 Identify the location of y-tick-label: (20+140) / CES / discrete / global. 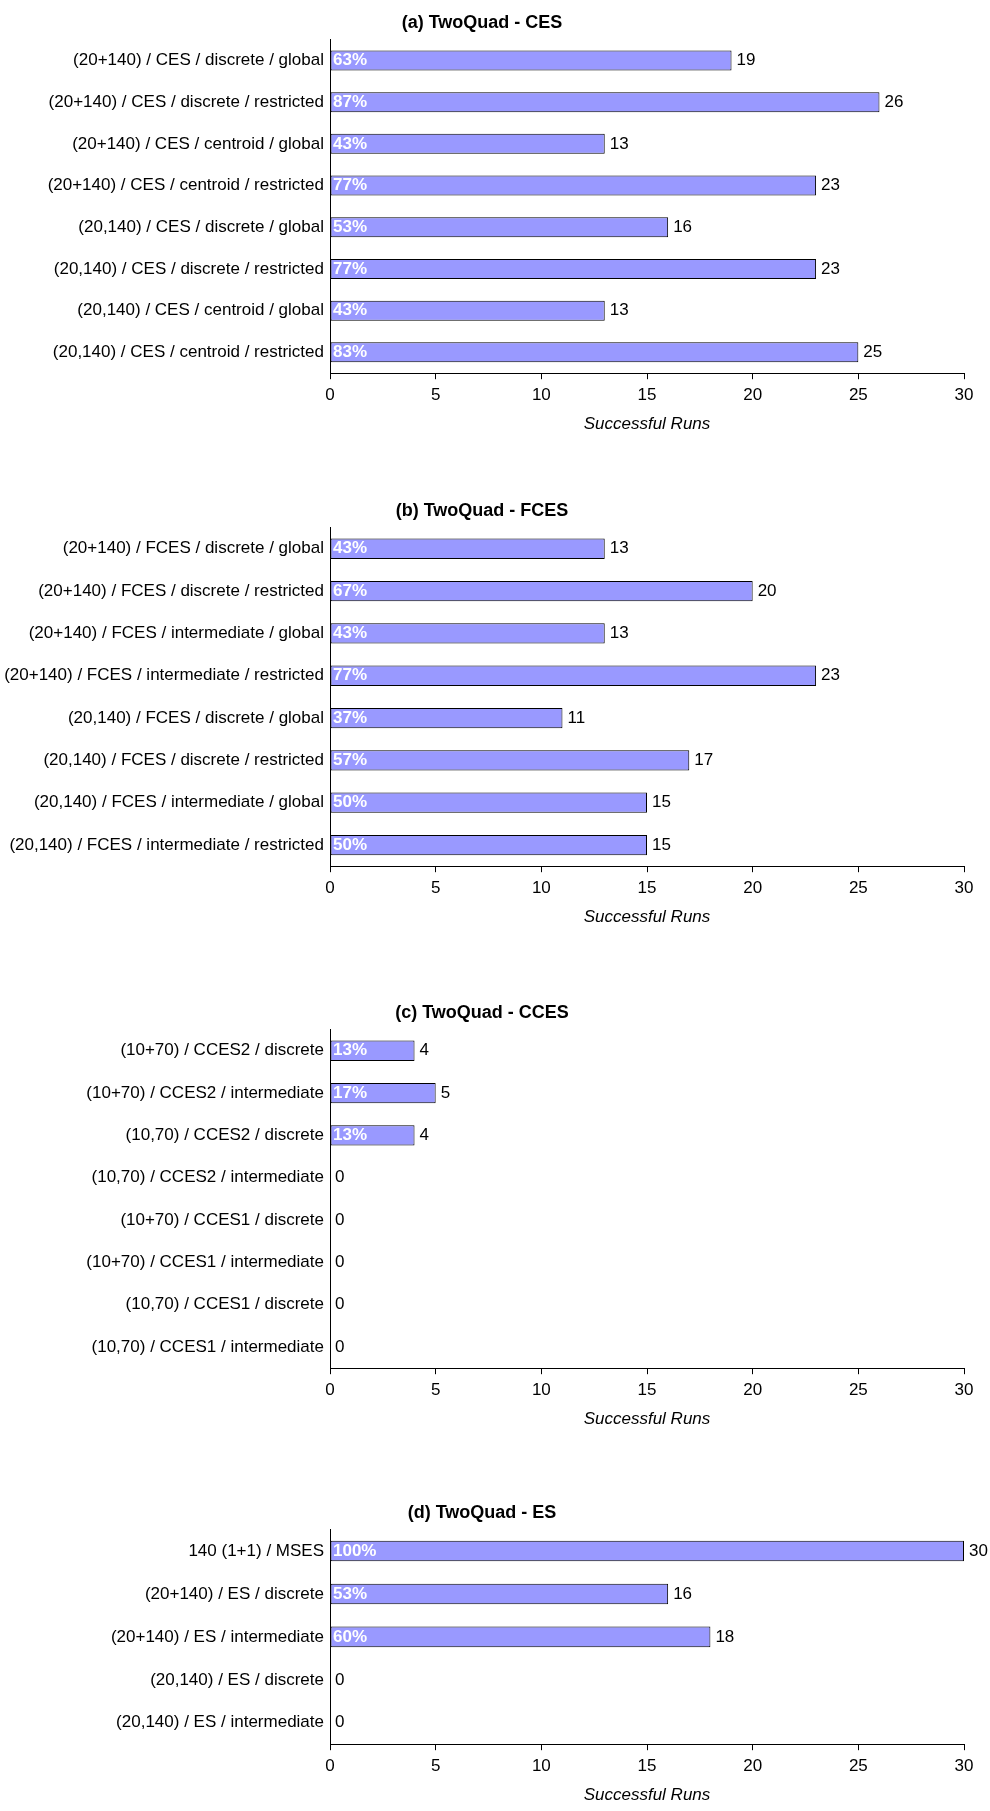
(198, 60).